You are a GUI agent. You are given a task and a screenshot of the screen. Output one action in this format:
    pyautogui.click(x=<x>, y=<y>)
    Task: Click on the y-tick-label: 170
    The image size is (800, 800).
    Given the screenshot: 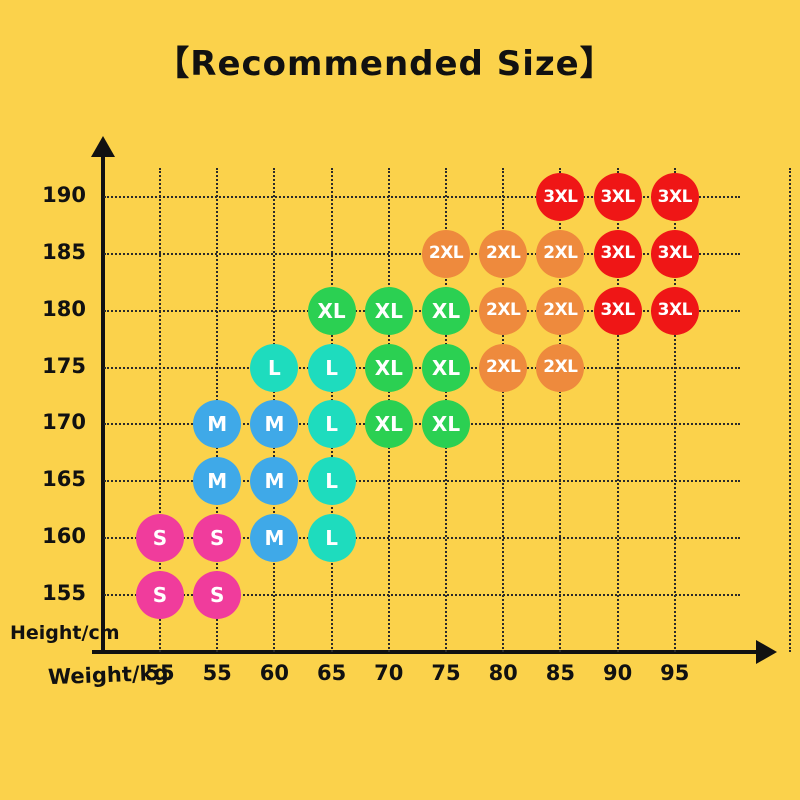 What is the action you would take?
    pyautogui.click(x=64, y=422)
    